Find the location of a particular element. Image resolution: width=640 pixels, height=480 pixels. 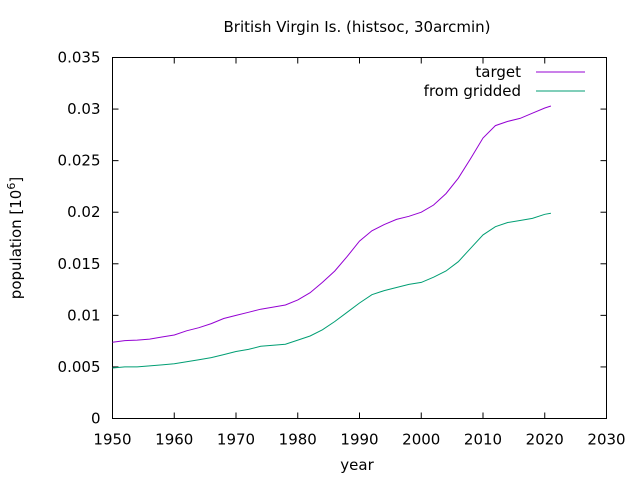

y-tick-label: 0.005 is located at coordinates (79, 367).